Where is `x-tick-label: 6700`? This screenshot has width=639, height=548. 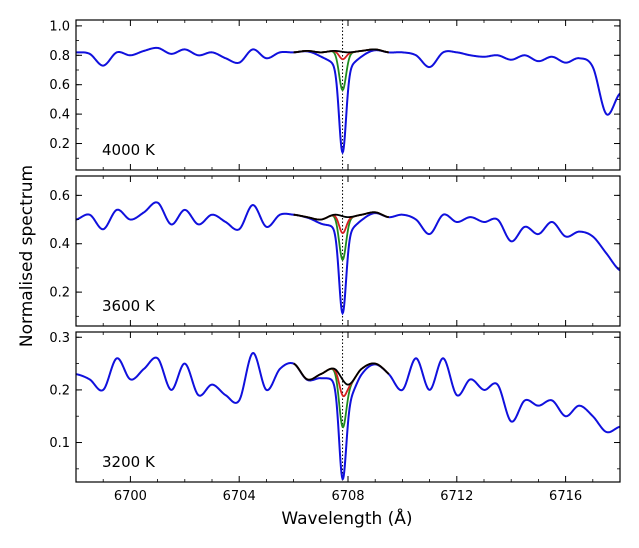 x-tick-label: 6700 is located at coordinates (130, 496).